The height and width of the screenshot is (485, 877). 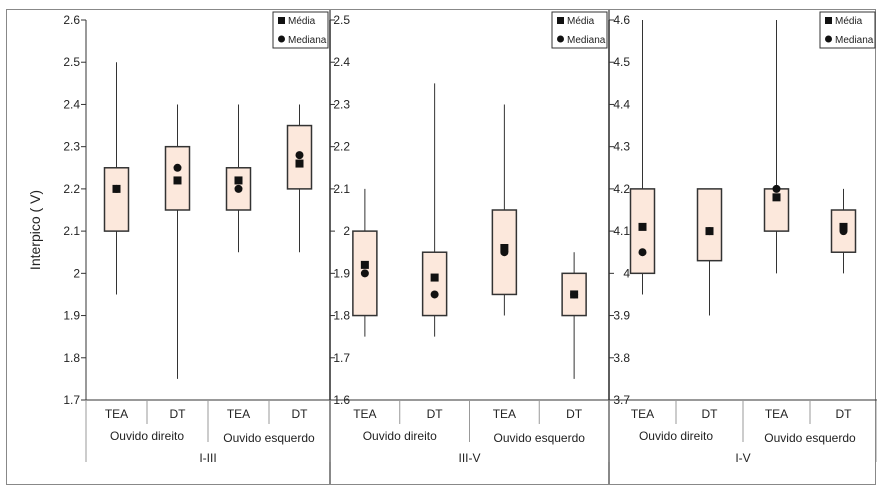 What do you see at coordinates (621, 316) in the screenshot?
I see `y-tick-label: 3.9` at bounding box center [621, 316].